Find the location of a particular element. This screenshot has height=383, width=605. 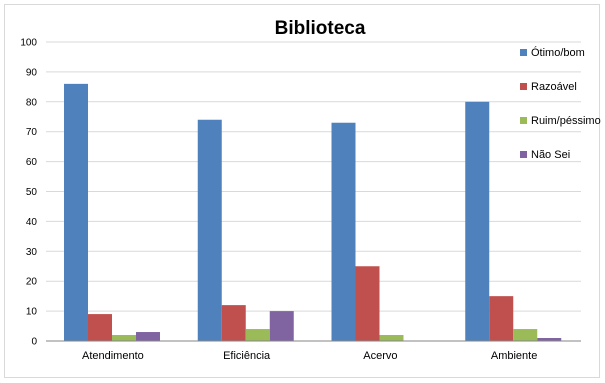

legend-label: Razoável is located at coordinates (554, 87).